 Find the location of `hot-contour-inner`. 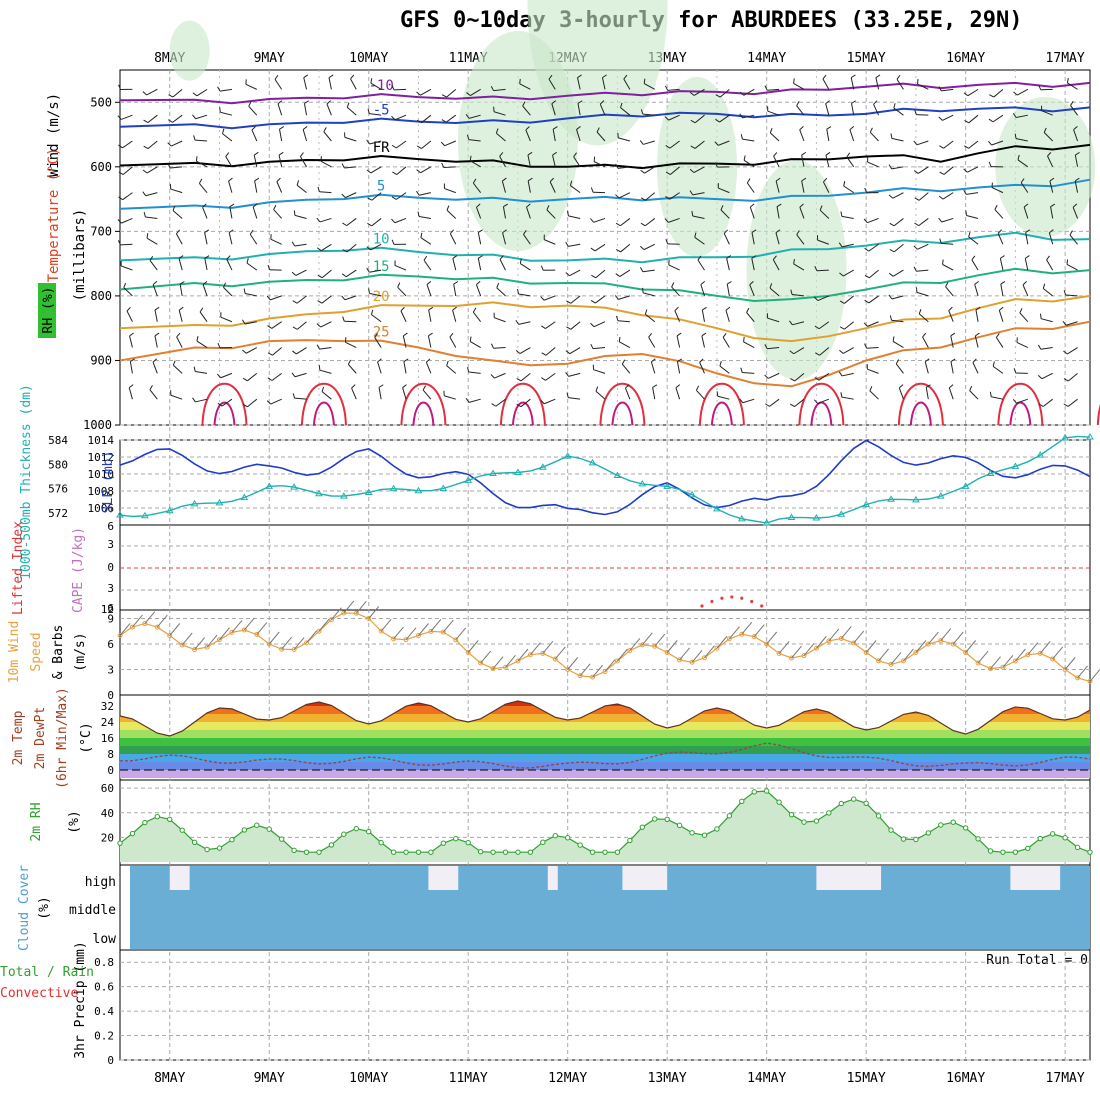

hot-contour-inner is located at coordinates (821, 413).